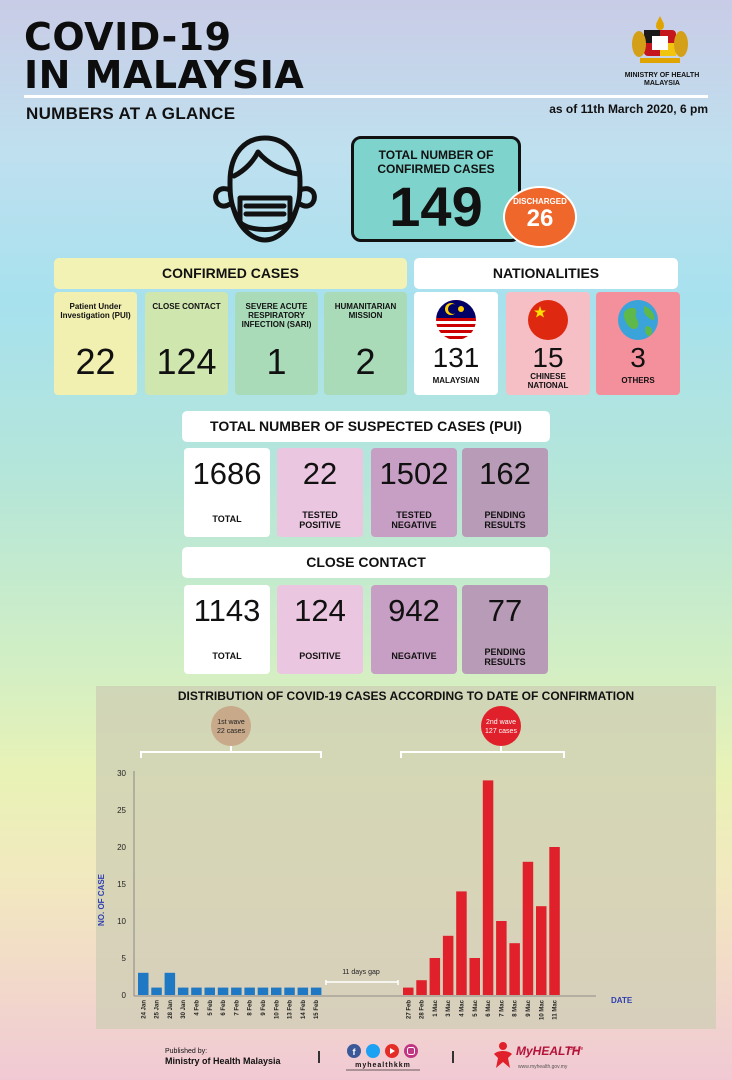 This screenshot has width=732, height=1080. I want to click on card-label-line-2: NATIONAL, so click(548, 386).